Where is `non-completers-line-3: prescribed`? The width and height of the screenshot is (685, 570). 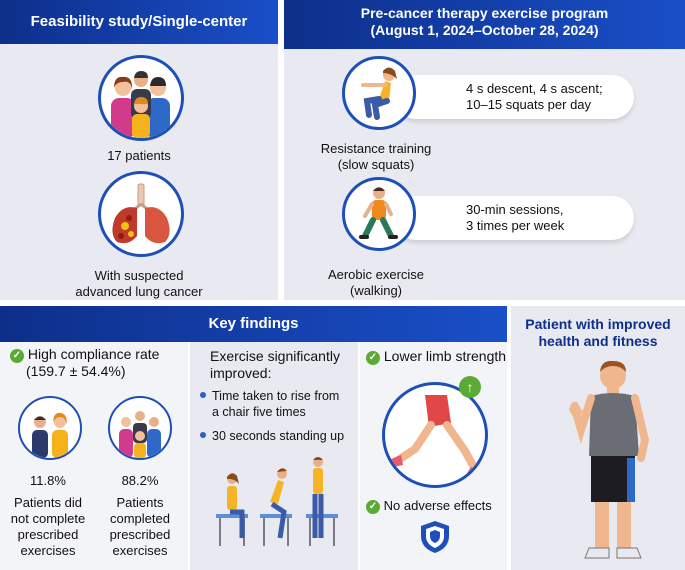 non-completers-line-3: prescribed is located at coordinates (48, 534).